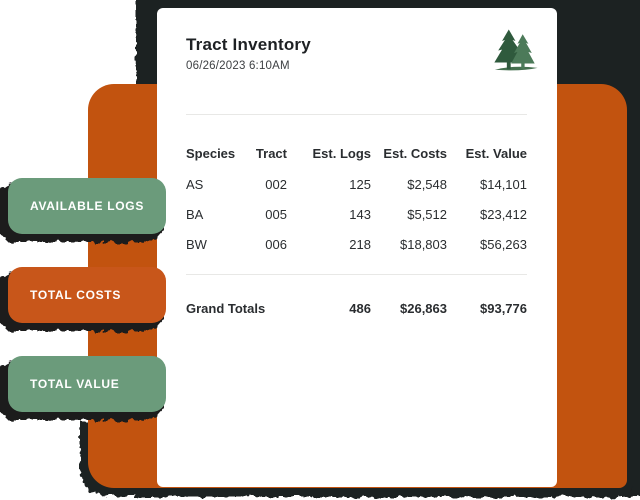  Describe the element at coordinates (360, 185) in the screenshot. I see `cell-est-logs: 125` at that location.